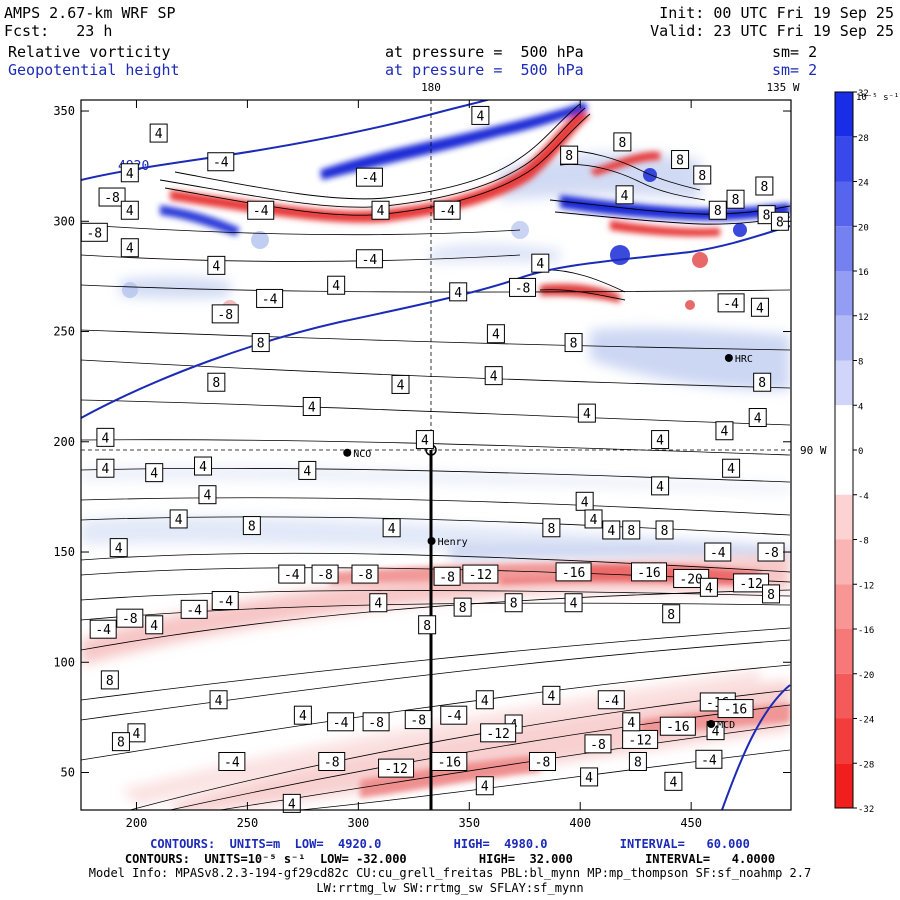 The image size is (900, 900). What do you see at coordinates (64, 221) in the screenshot?
I see `y-tick-label: 300` at bounding box center [64, 221].